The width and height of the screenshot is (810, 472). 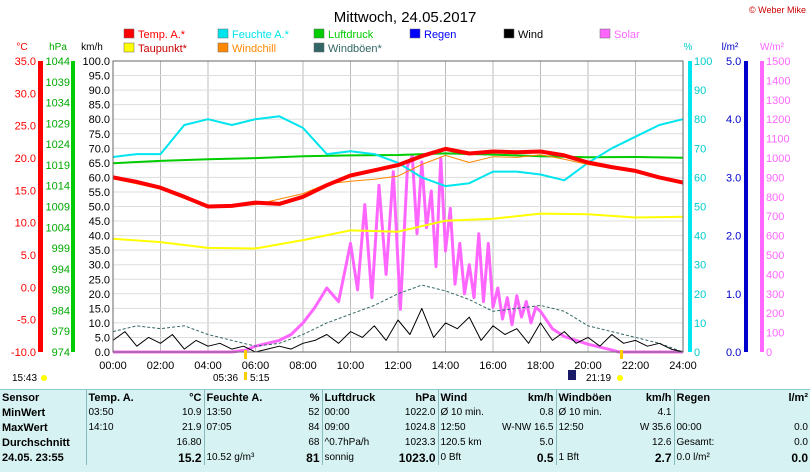 I want to click on solar-tick-label: 500, so click(x=775, y=256).